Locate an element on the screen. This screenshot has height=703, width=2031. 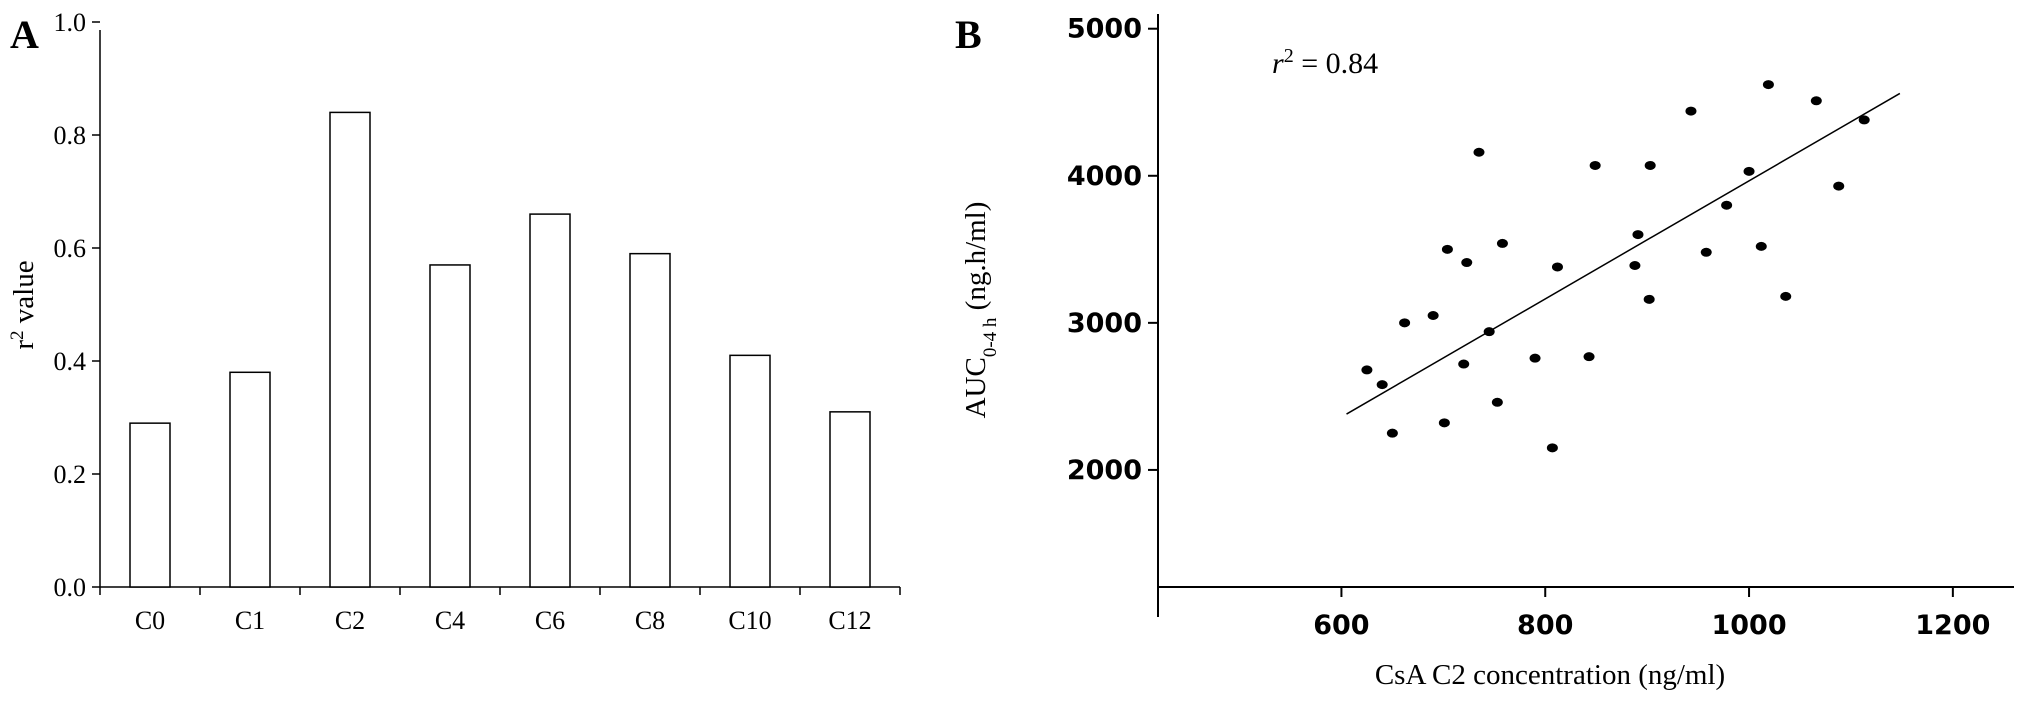
x-tick-label: C2 is located at coordinates (350, 620).